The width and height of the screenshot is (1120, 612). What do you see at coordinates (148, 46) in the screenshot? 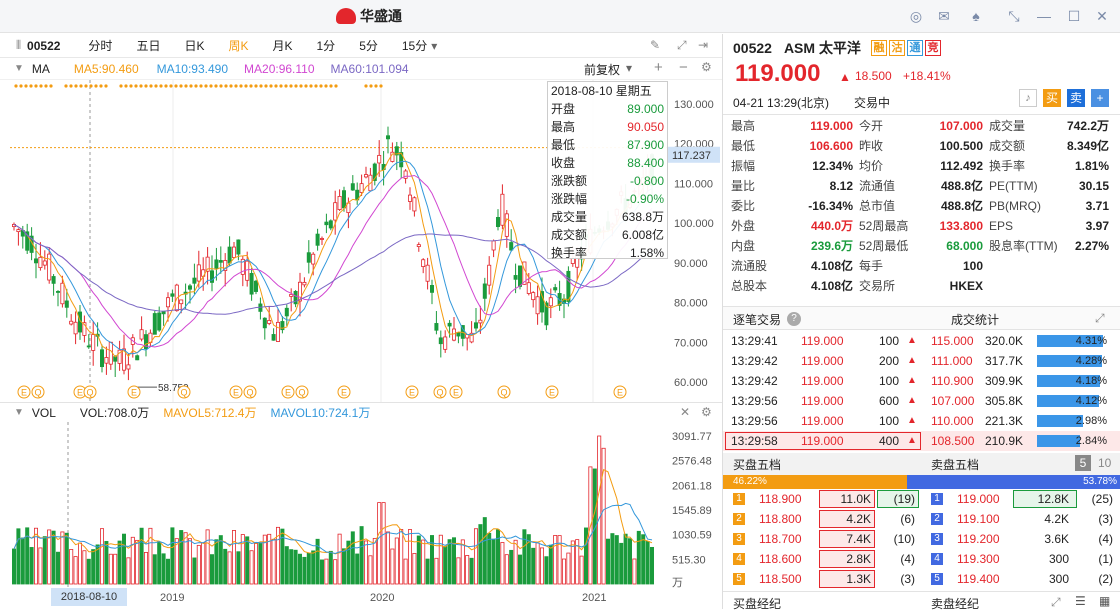
I see `period-tab-1: 五日` at bounding box center [148, 46].